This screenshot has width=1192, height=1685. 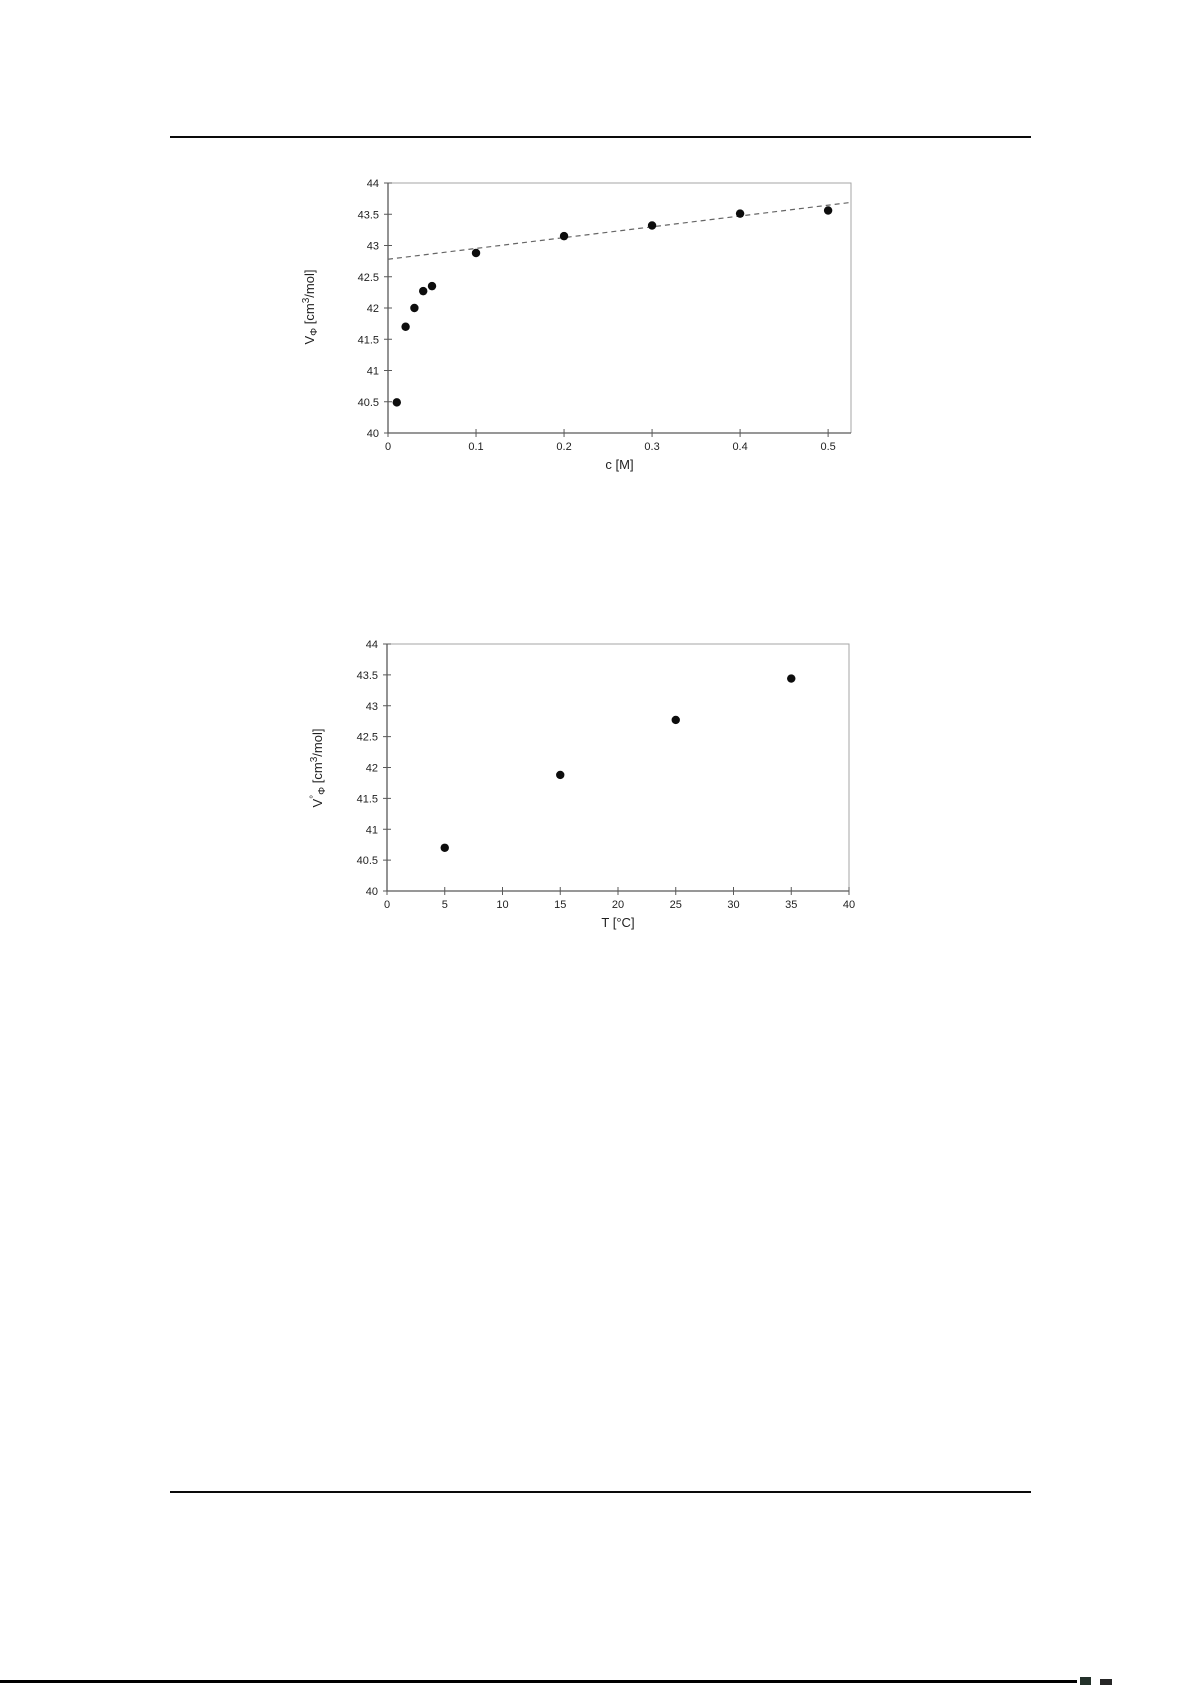 What do you see at coordinates (617, 922) in the screenshot?
I see `svg-text: T [°C]` at bounding box center [617, 922].